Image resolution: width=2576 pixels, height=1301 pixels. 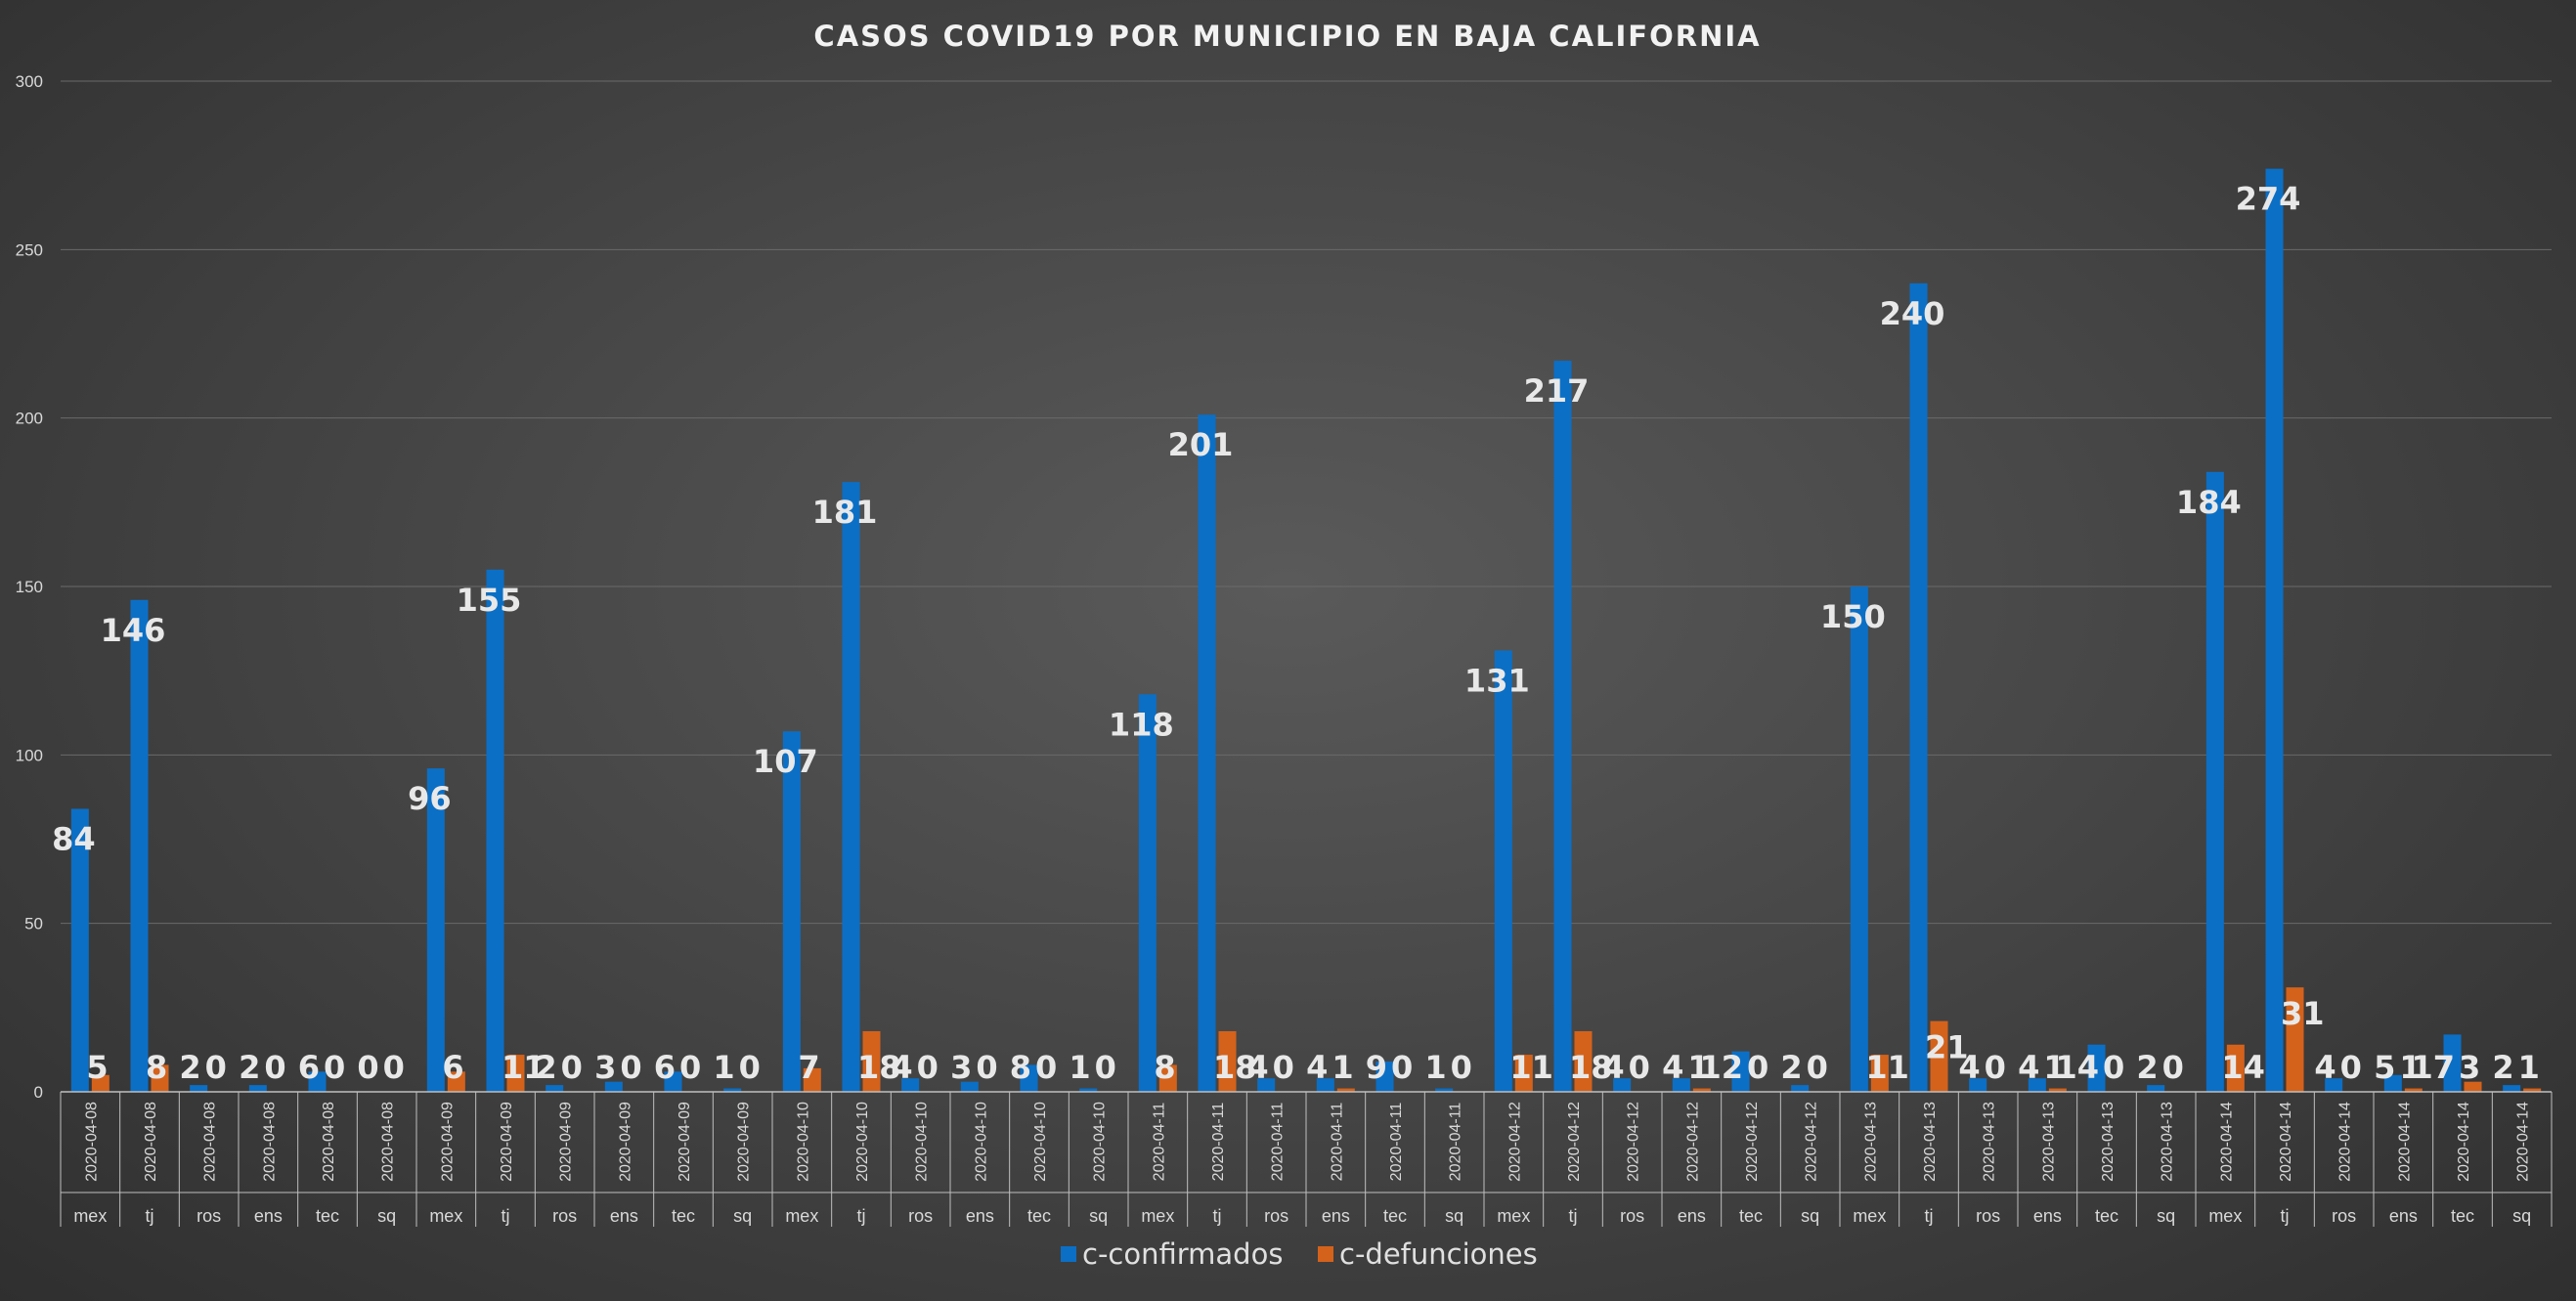 What do you see at coordinates (1164, 1067) in the screenshot?
I see `data-label-defunciones: 8` at bounding box center [1164, 1067].